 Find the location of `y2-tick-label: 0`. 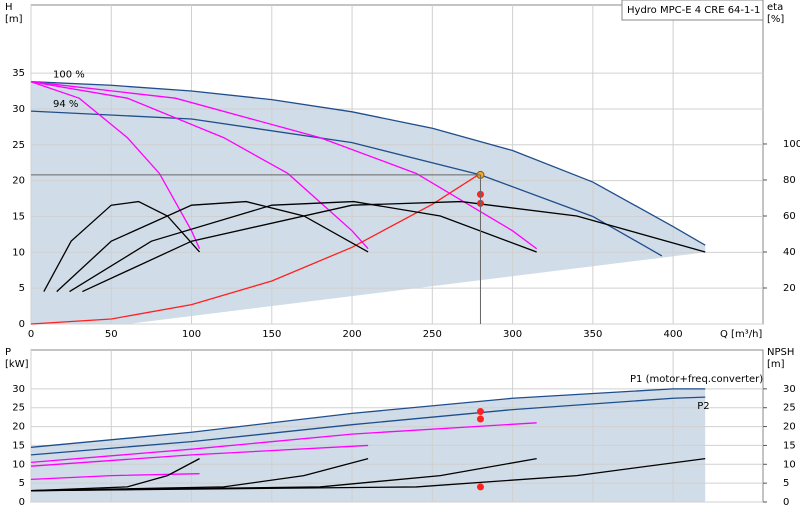

y2-tick-label: 0 is located at coordinates (786, 502).